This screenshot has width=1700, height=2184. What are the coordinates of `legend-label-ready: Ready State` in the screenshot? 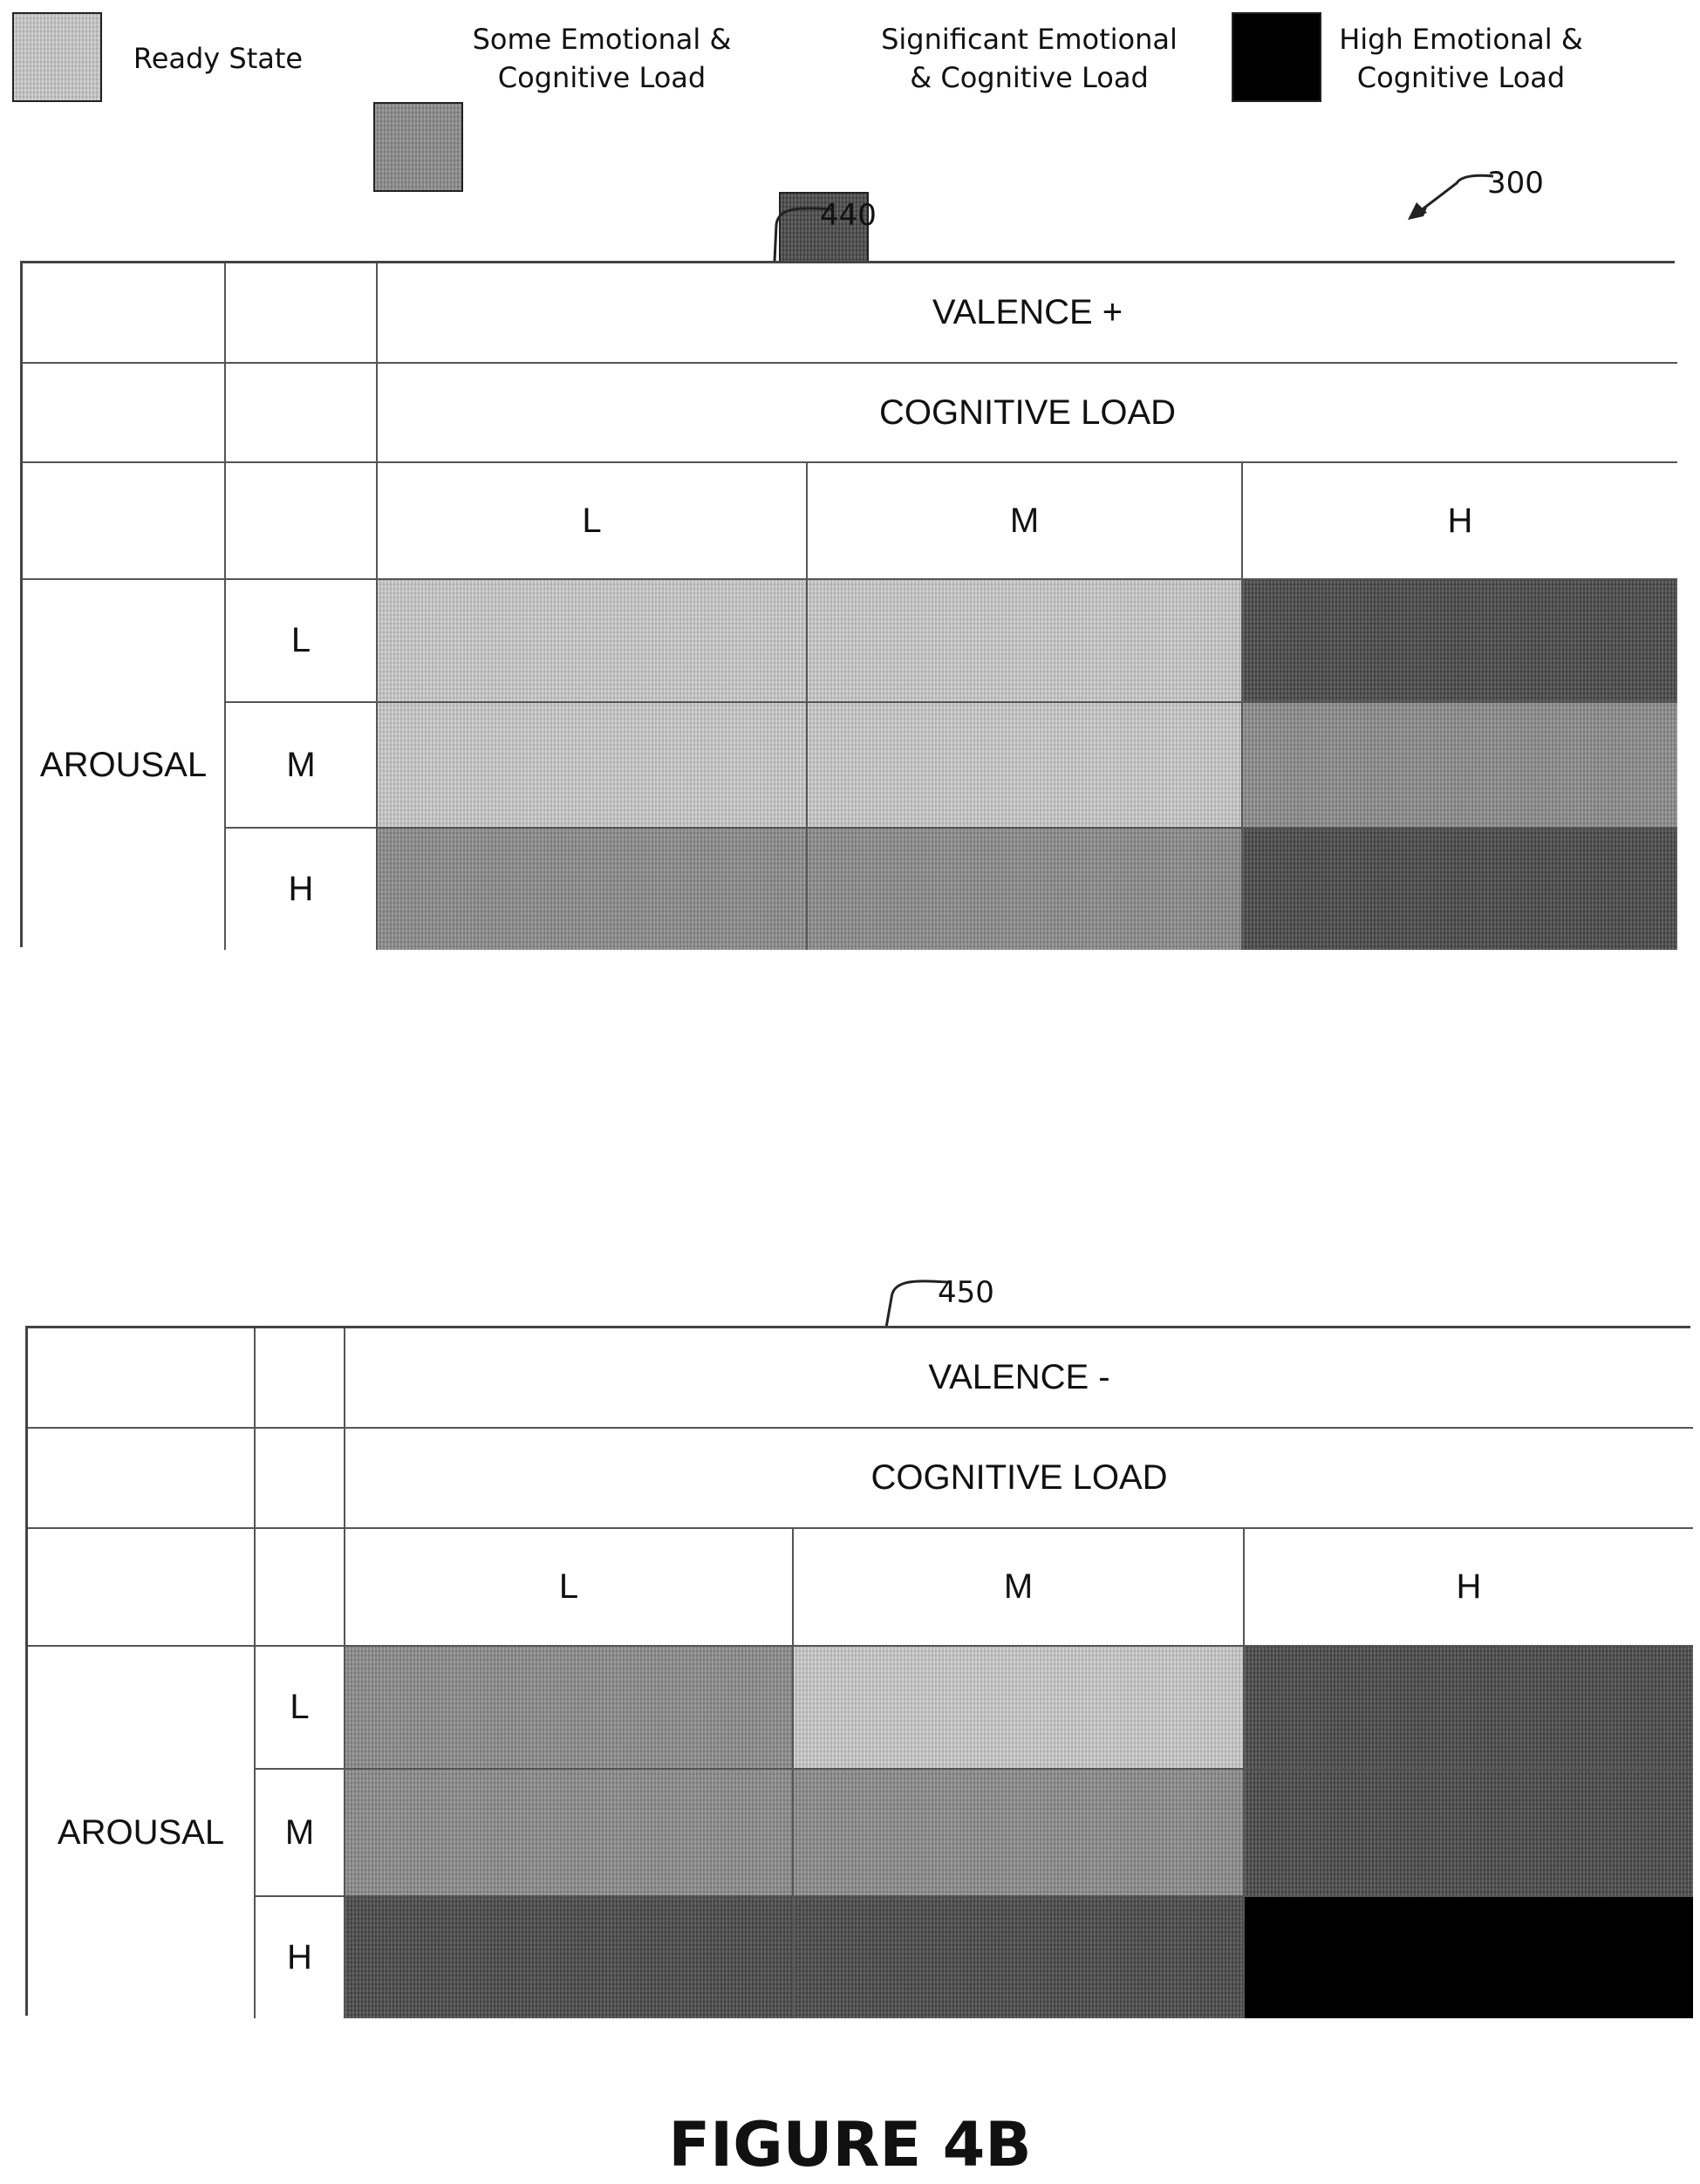 It's located at (218, 58).